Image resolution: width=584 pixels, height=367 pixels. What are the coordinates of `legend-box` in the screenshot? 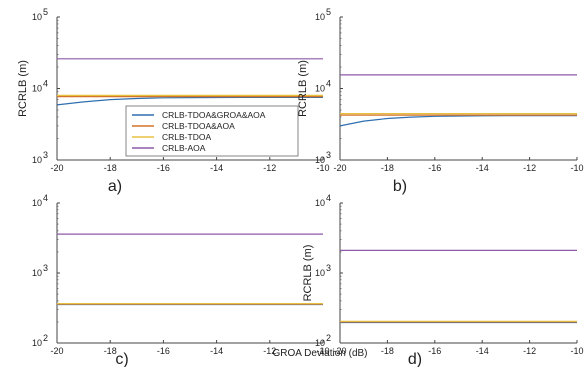 It's located at (212, 131).